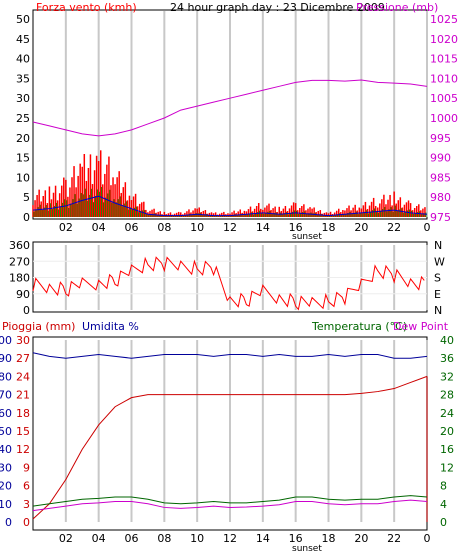 Image resolution: width=460 pixels, height=555 pixels. What do you see at coordinates (447, 358) in the screenshot?
I see `y-tick-label: 36` at bounding box center [447, 358].